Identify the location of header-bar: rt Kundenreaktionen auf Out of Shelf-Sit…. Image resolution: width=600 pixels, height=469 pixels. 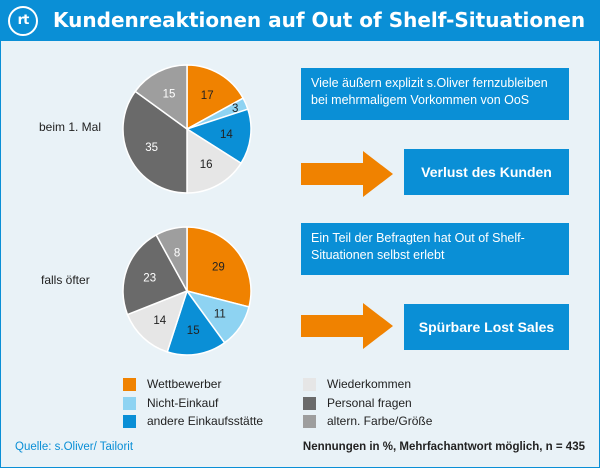
(300, 21).